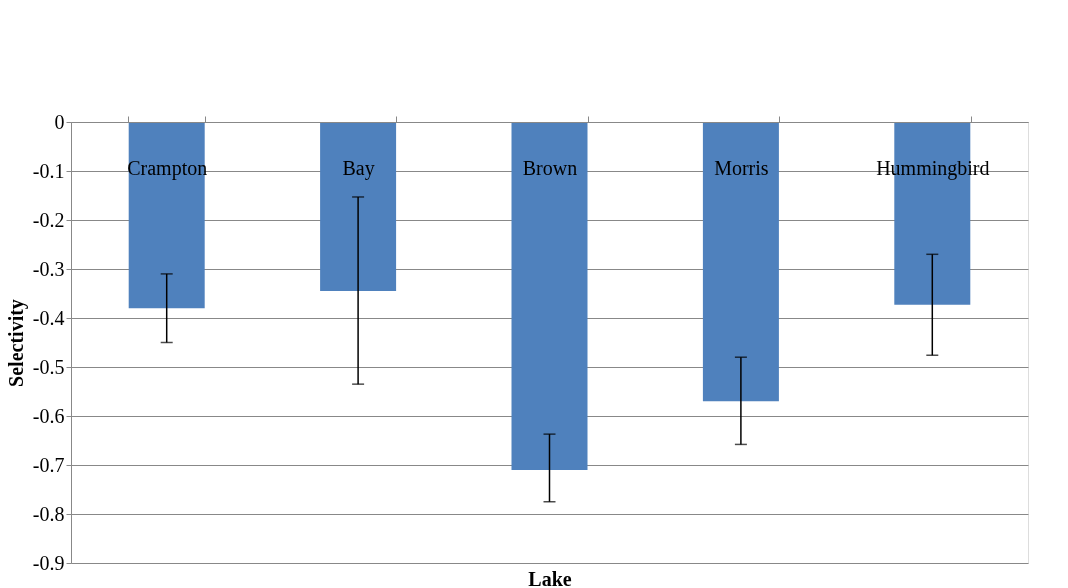  What do you see at coordinates (48, 464) in the screenshot?
I see `y-tick-label: -0.7` at bounding box center [48, 464].